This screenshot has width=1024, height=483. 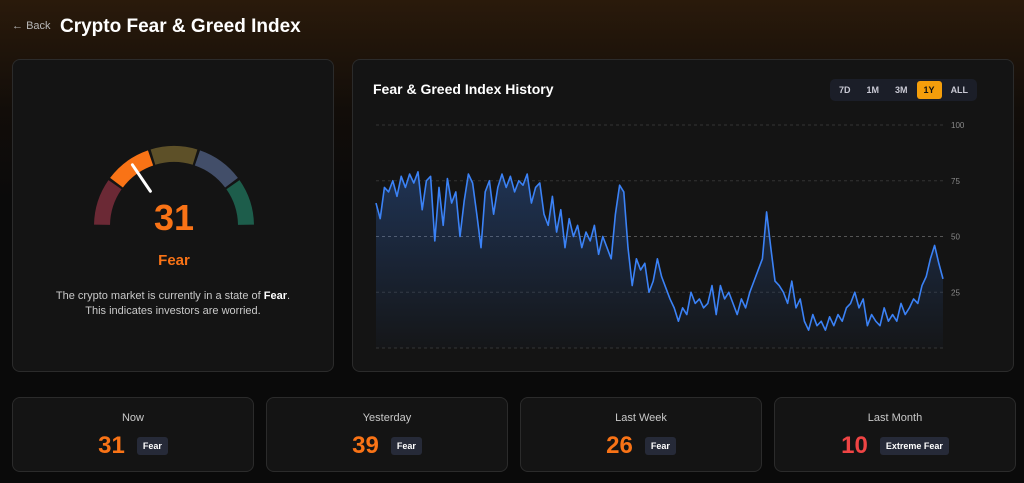 What do you see at coordinates (133, 446) in the screenshot?
I see `stat-row: 31 Fear` at bounding box center [133, 446].